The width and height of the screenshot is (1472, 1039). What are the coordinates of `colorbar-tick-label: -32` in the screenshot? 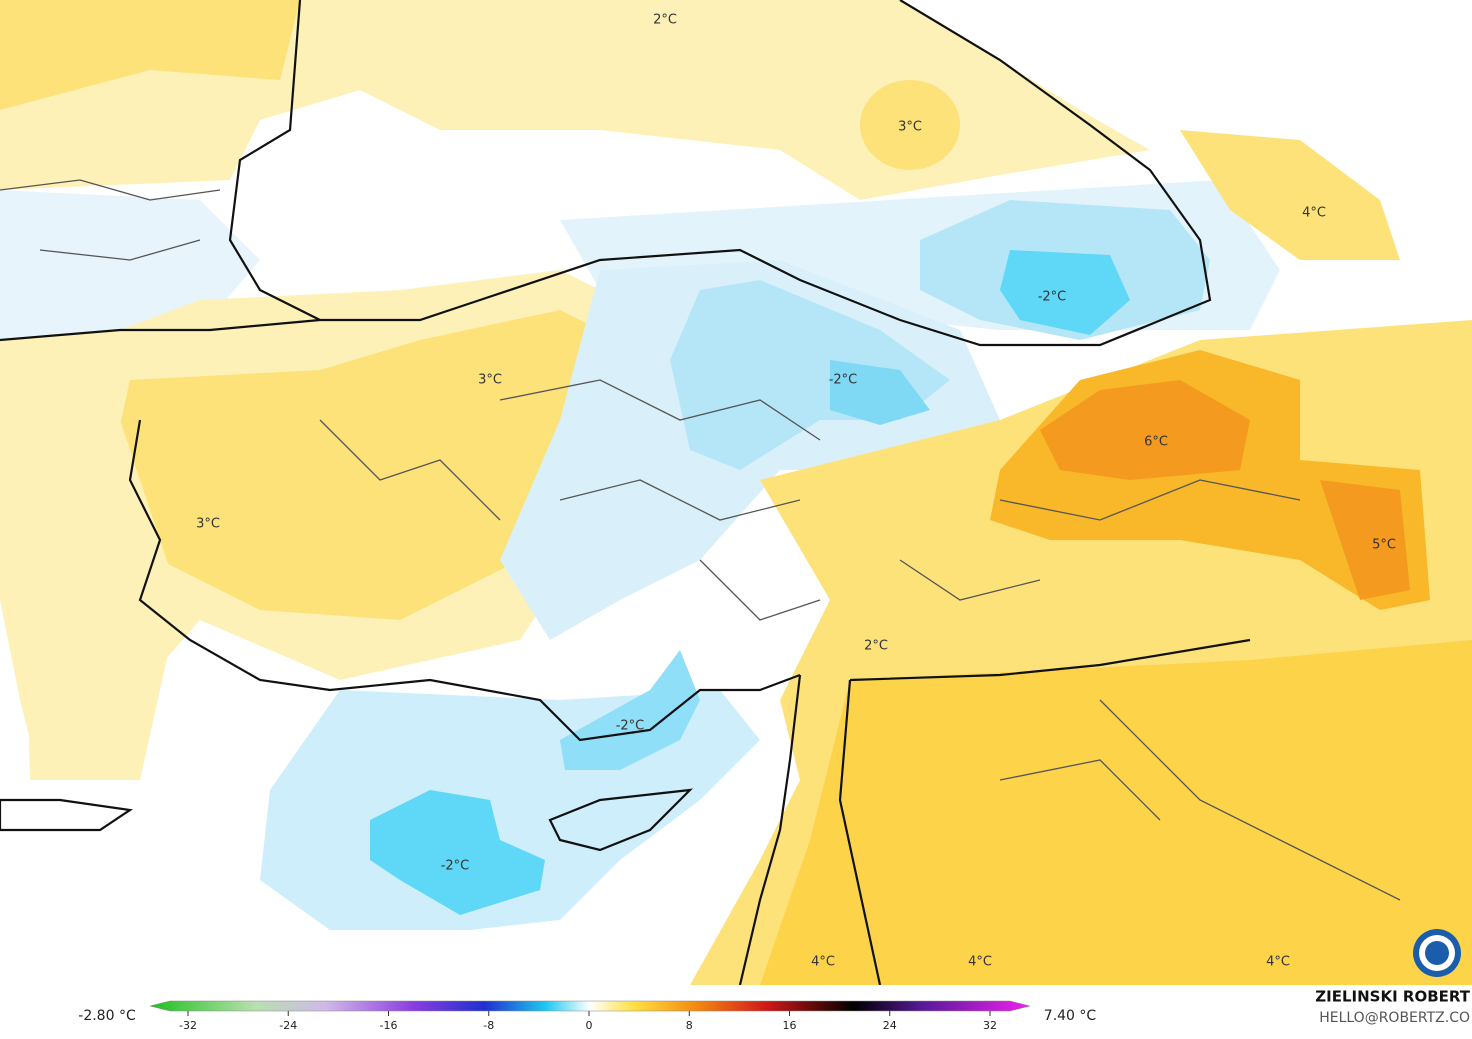 It's located at (188, 1025).